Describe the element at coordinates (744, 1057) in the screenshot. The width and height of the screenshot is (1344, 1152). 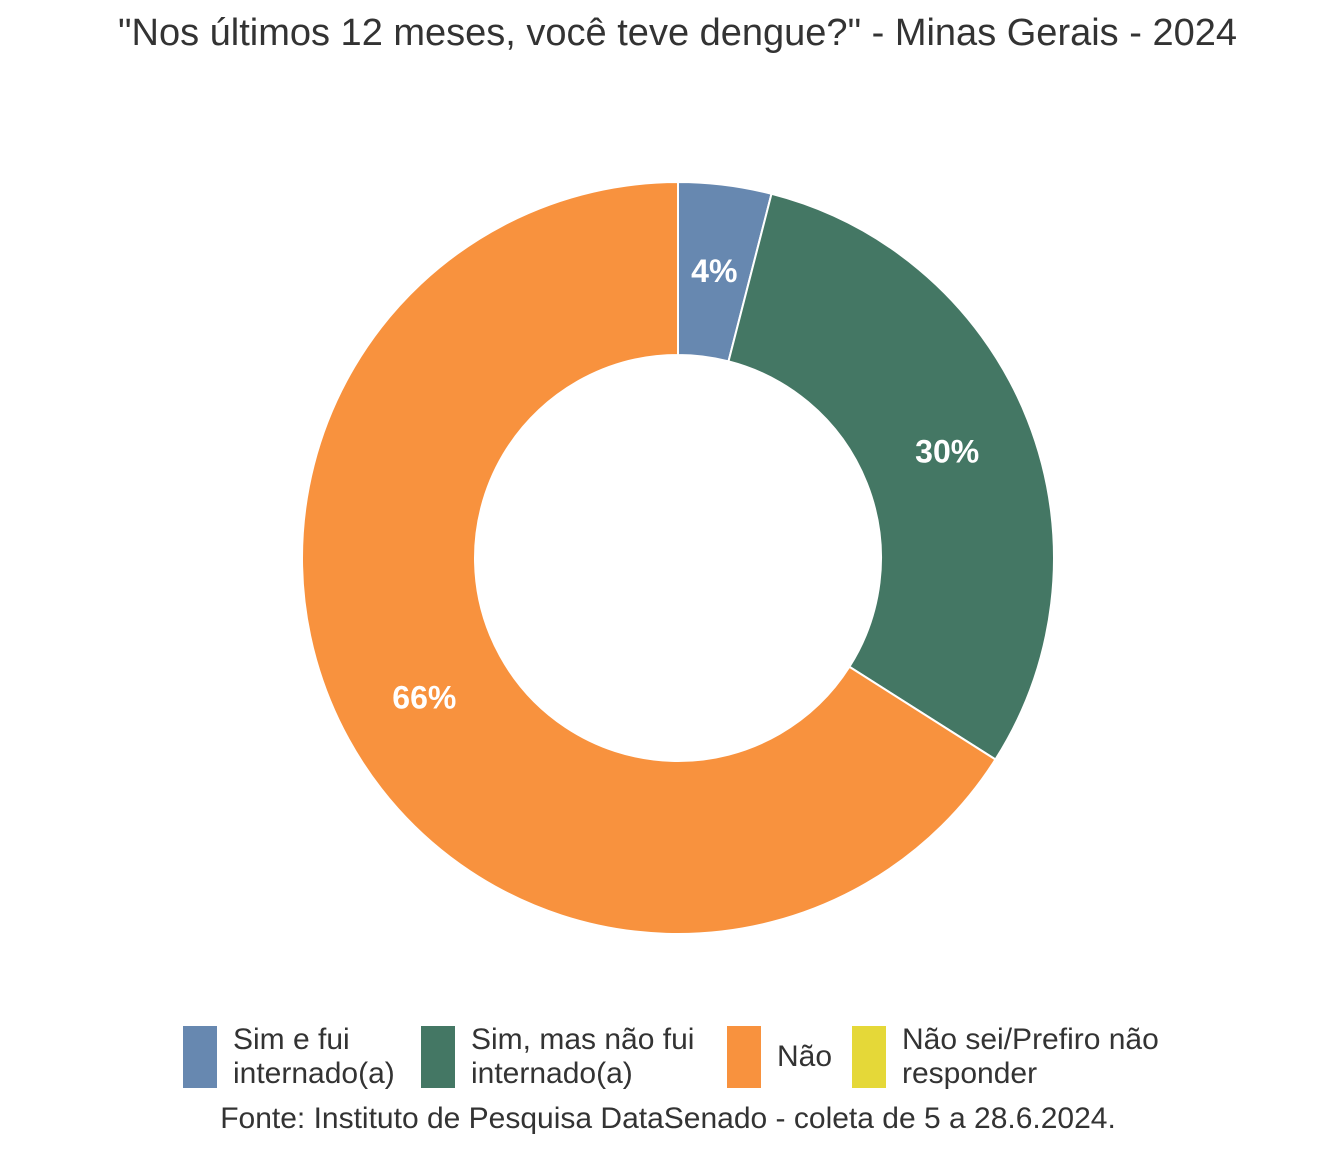
I see `legend-swatch-nao` at that location.